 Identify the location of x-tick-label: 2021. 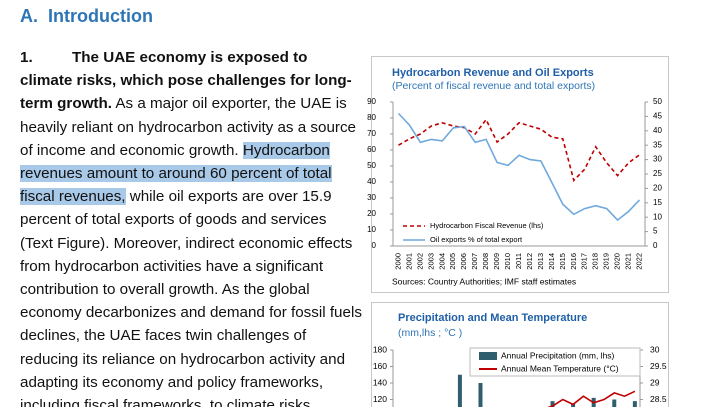
(628, 261).